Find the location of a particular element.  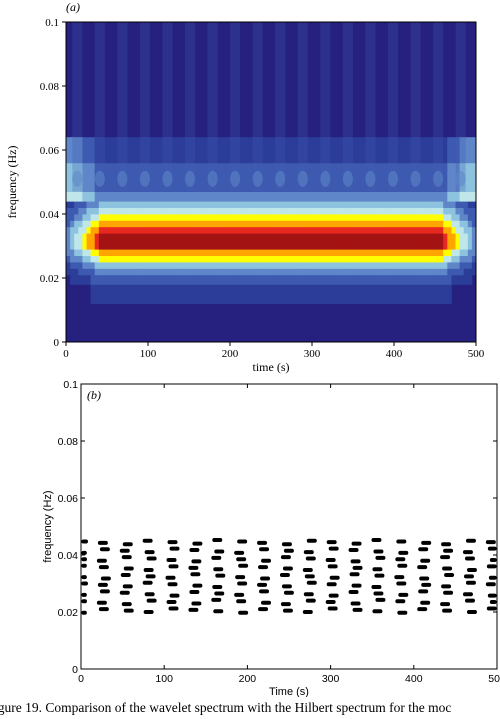

y-axis-label-a: frequency (Hz) is located at coordinates (12, 182).